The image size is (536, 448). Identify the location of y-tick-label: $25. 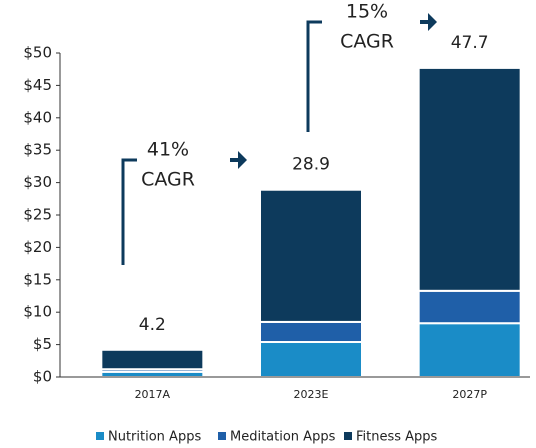
(37, 215).